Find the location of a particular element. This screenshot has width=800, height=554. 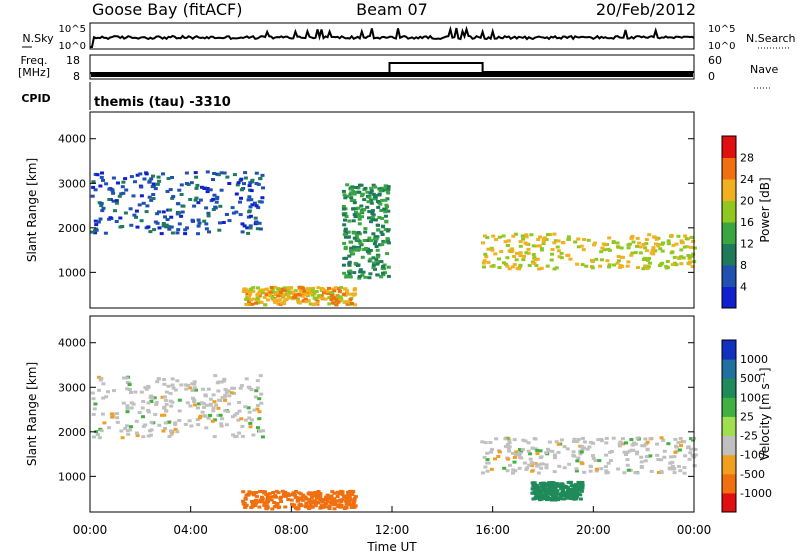

freq-label-line1: Freq. is located at coordinates (33, 60).